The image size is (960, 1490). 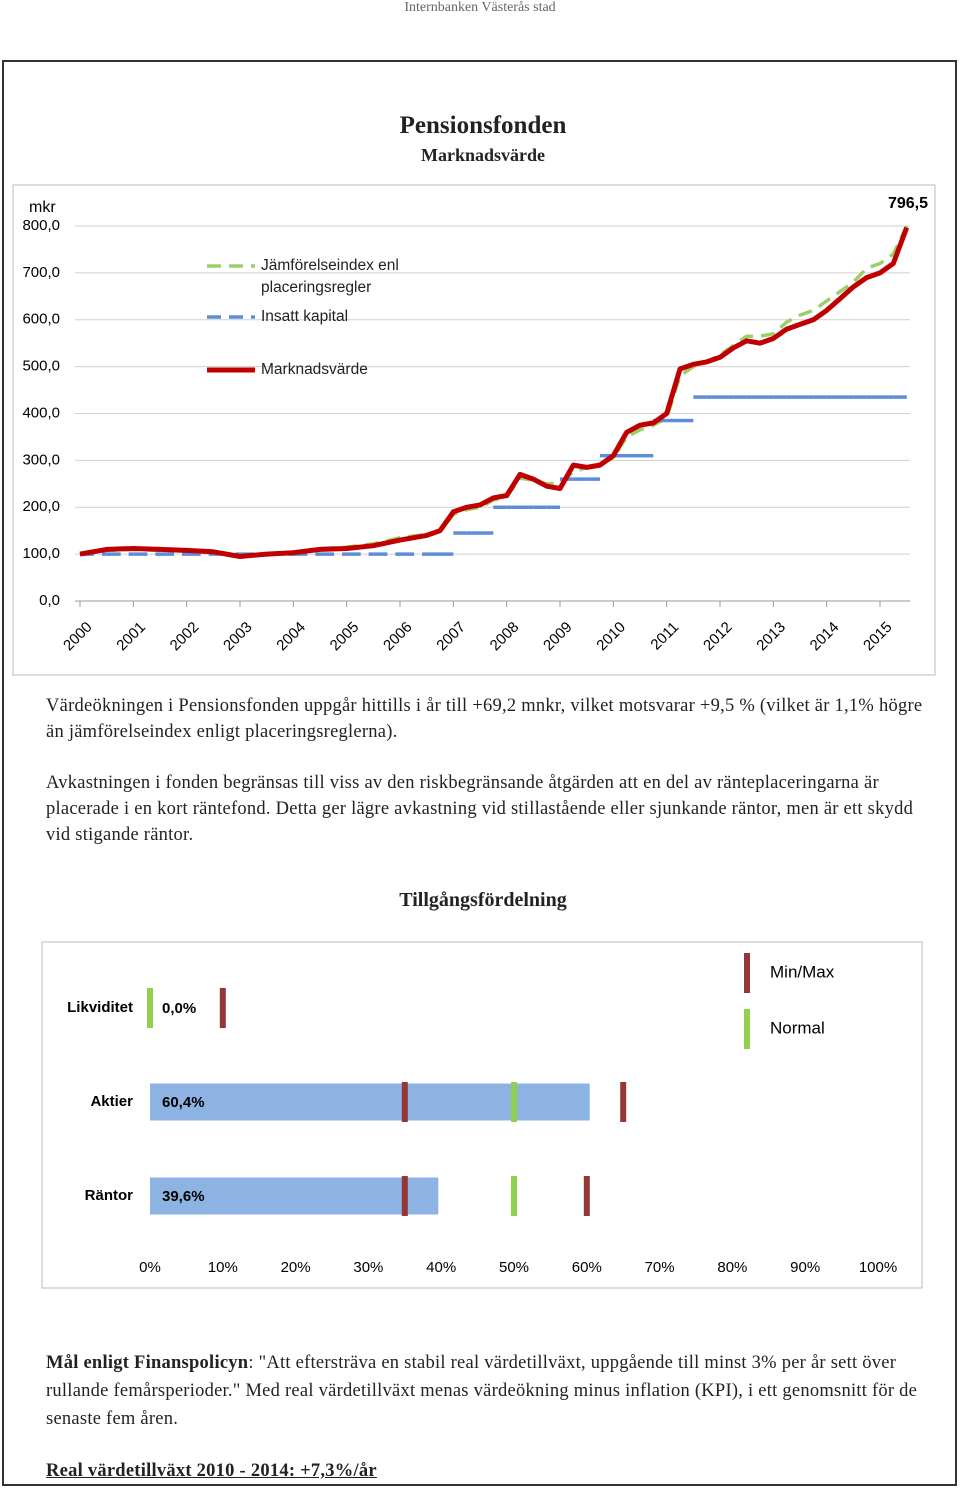 I want to click on x-tick-label: 2014, so click(x=825, y=637).